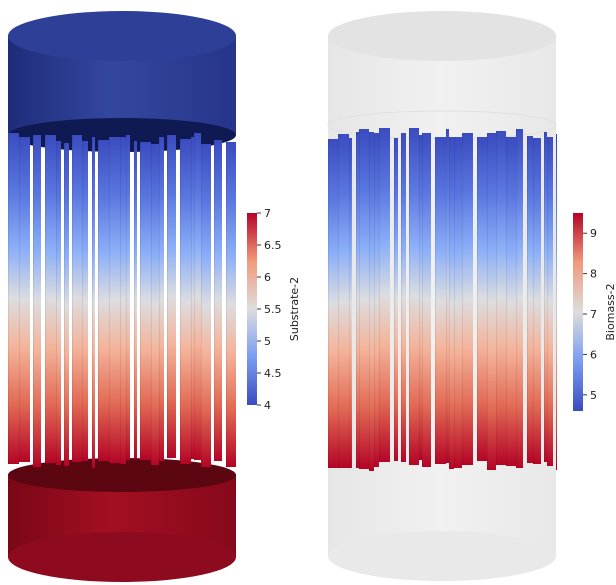 This screenshot has width=616, height=585. I want to click on colorbar-tick-label: 4.5, so click(273, 373).